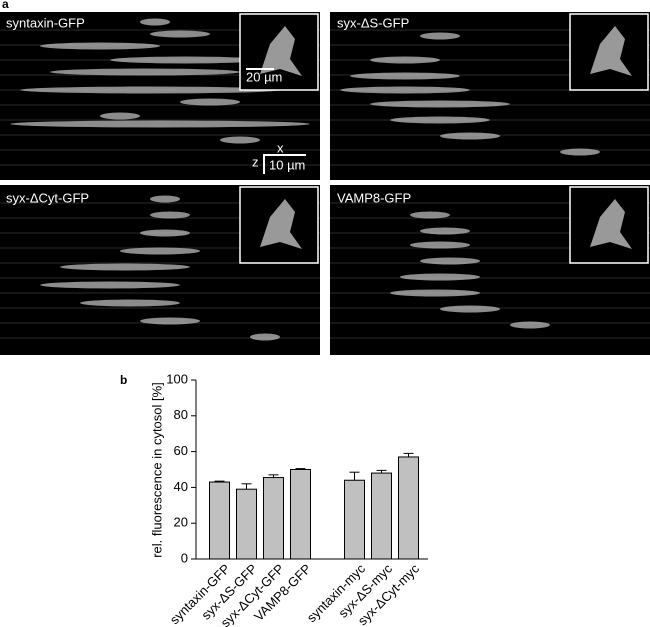 The image size is (650, 627). I want to click on y-tick-label: 80, so click(181, 414).